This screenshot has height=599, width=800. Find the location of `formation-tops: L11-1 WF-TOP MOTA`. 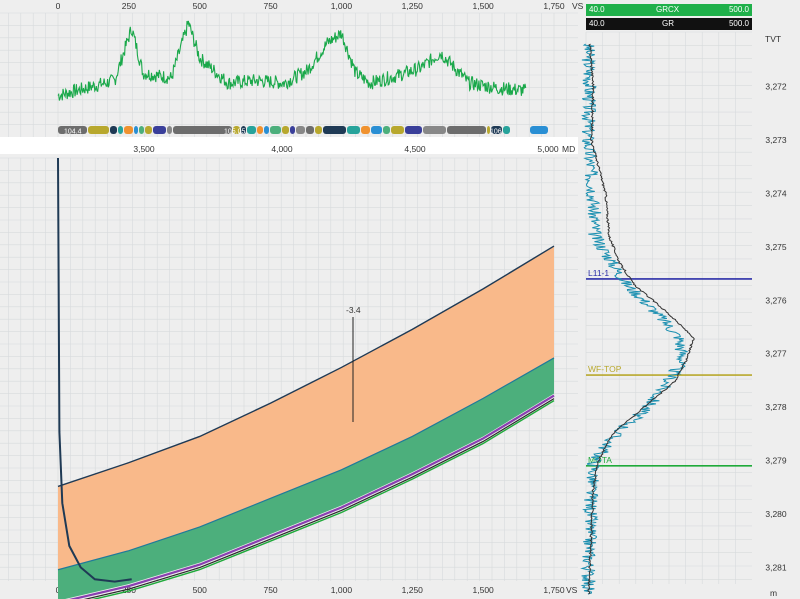

formation-tops: L11-1 WF-TOP MOTA is located at coordinates (669, 367).